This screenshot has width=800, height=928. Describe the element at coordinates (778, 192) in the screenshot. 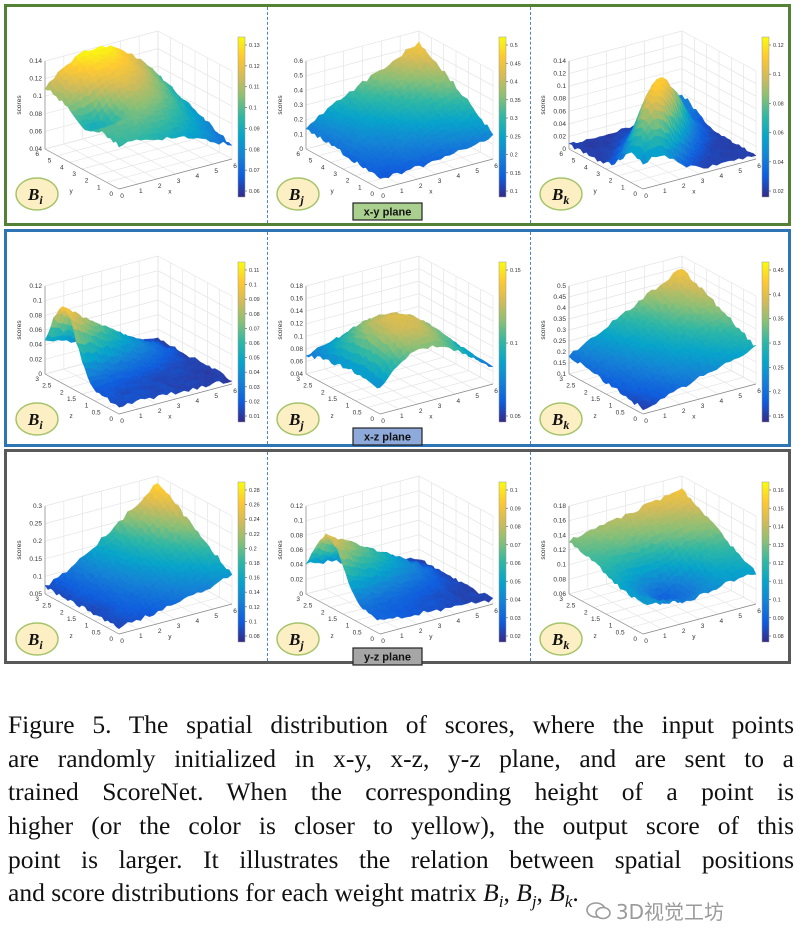

I see `colorbar-tick-label: 0.02` at that location.